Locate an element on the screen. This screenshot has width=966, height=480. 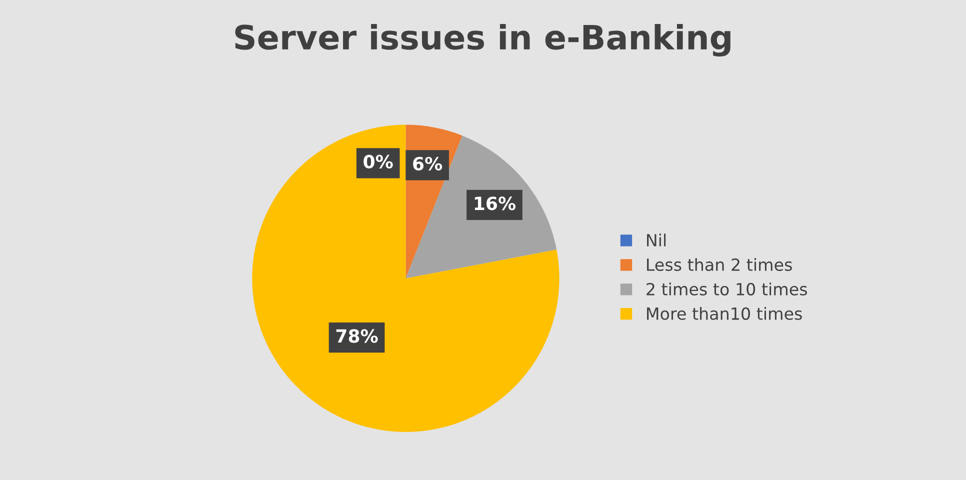
legend-label: 2 times to 10 times is located at coordinates (726, 289).